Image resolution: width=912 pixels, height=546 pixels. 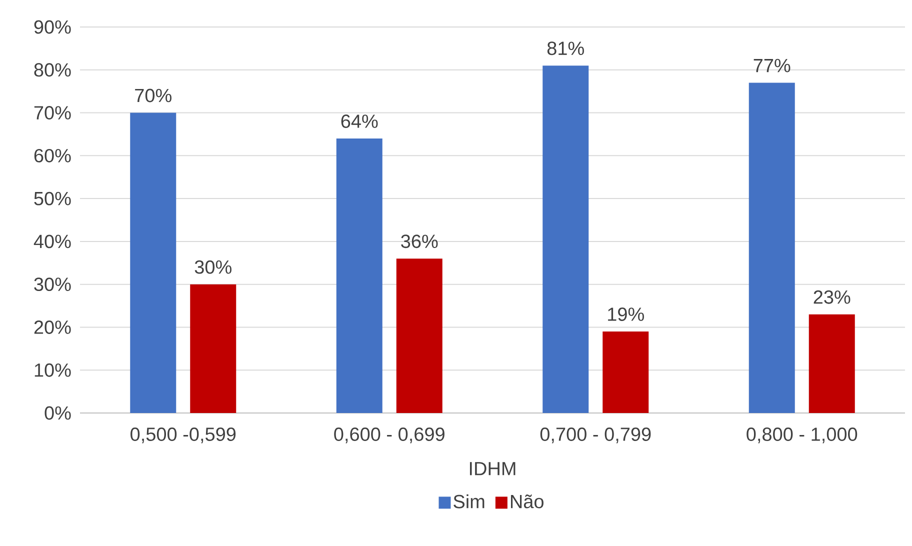 I want to click on x-tick-label: 0,800 - 1,000, so click(x=802, y=436).